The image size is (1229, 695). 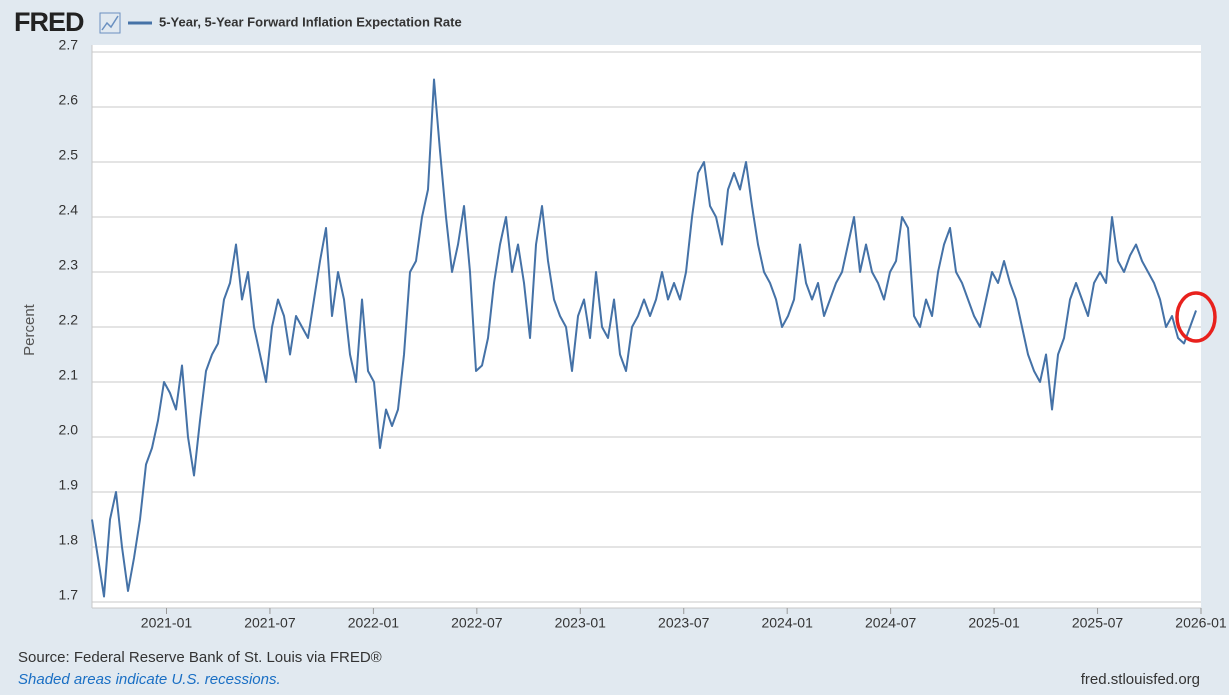 I want to click on x-tick-label: 2021-07, so click(x=270, y=623).